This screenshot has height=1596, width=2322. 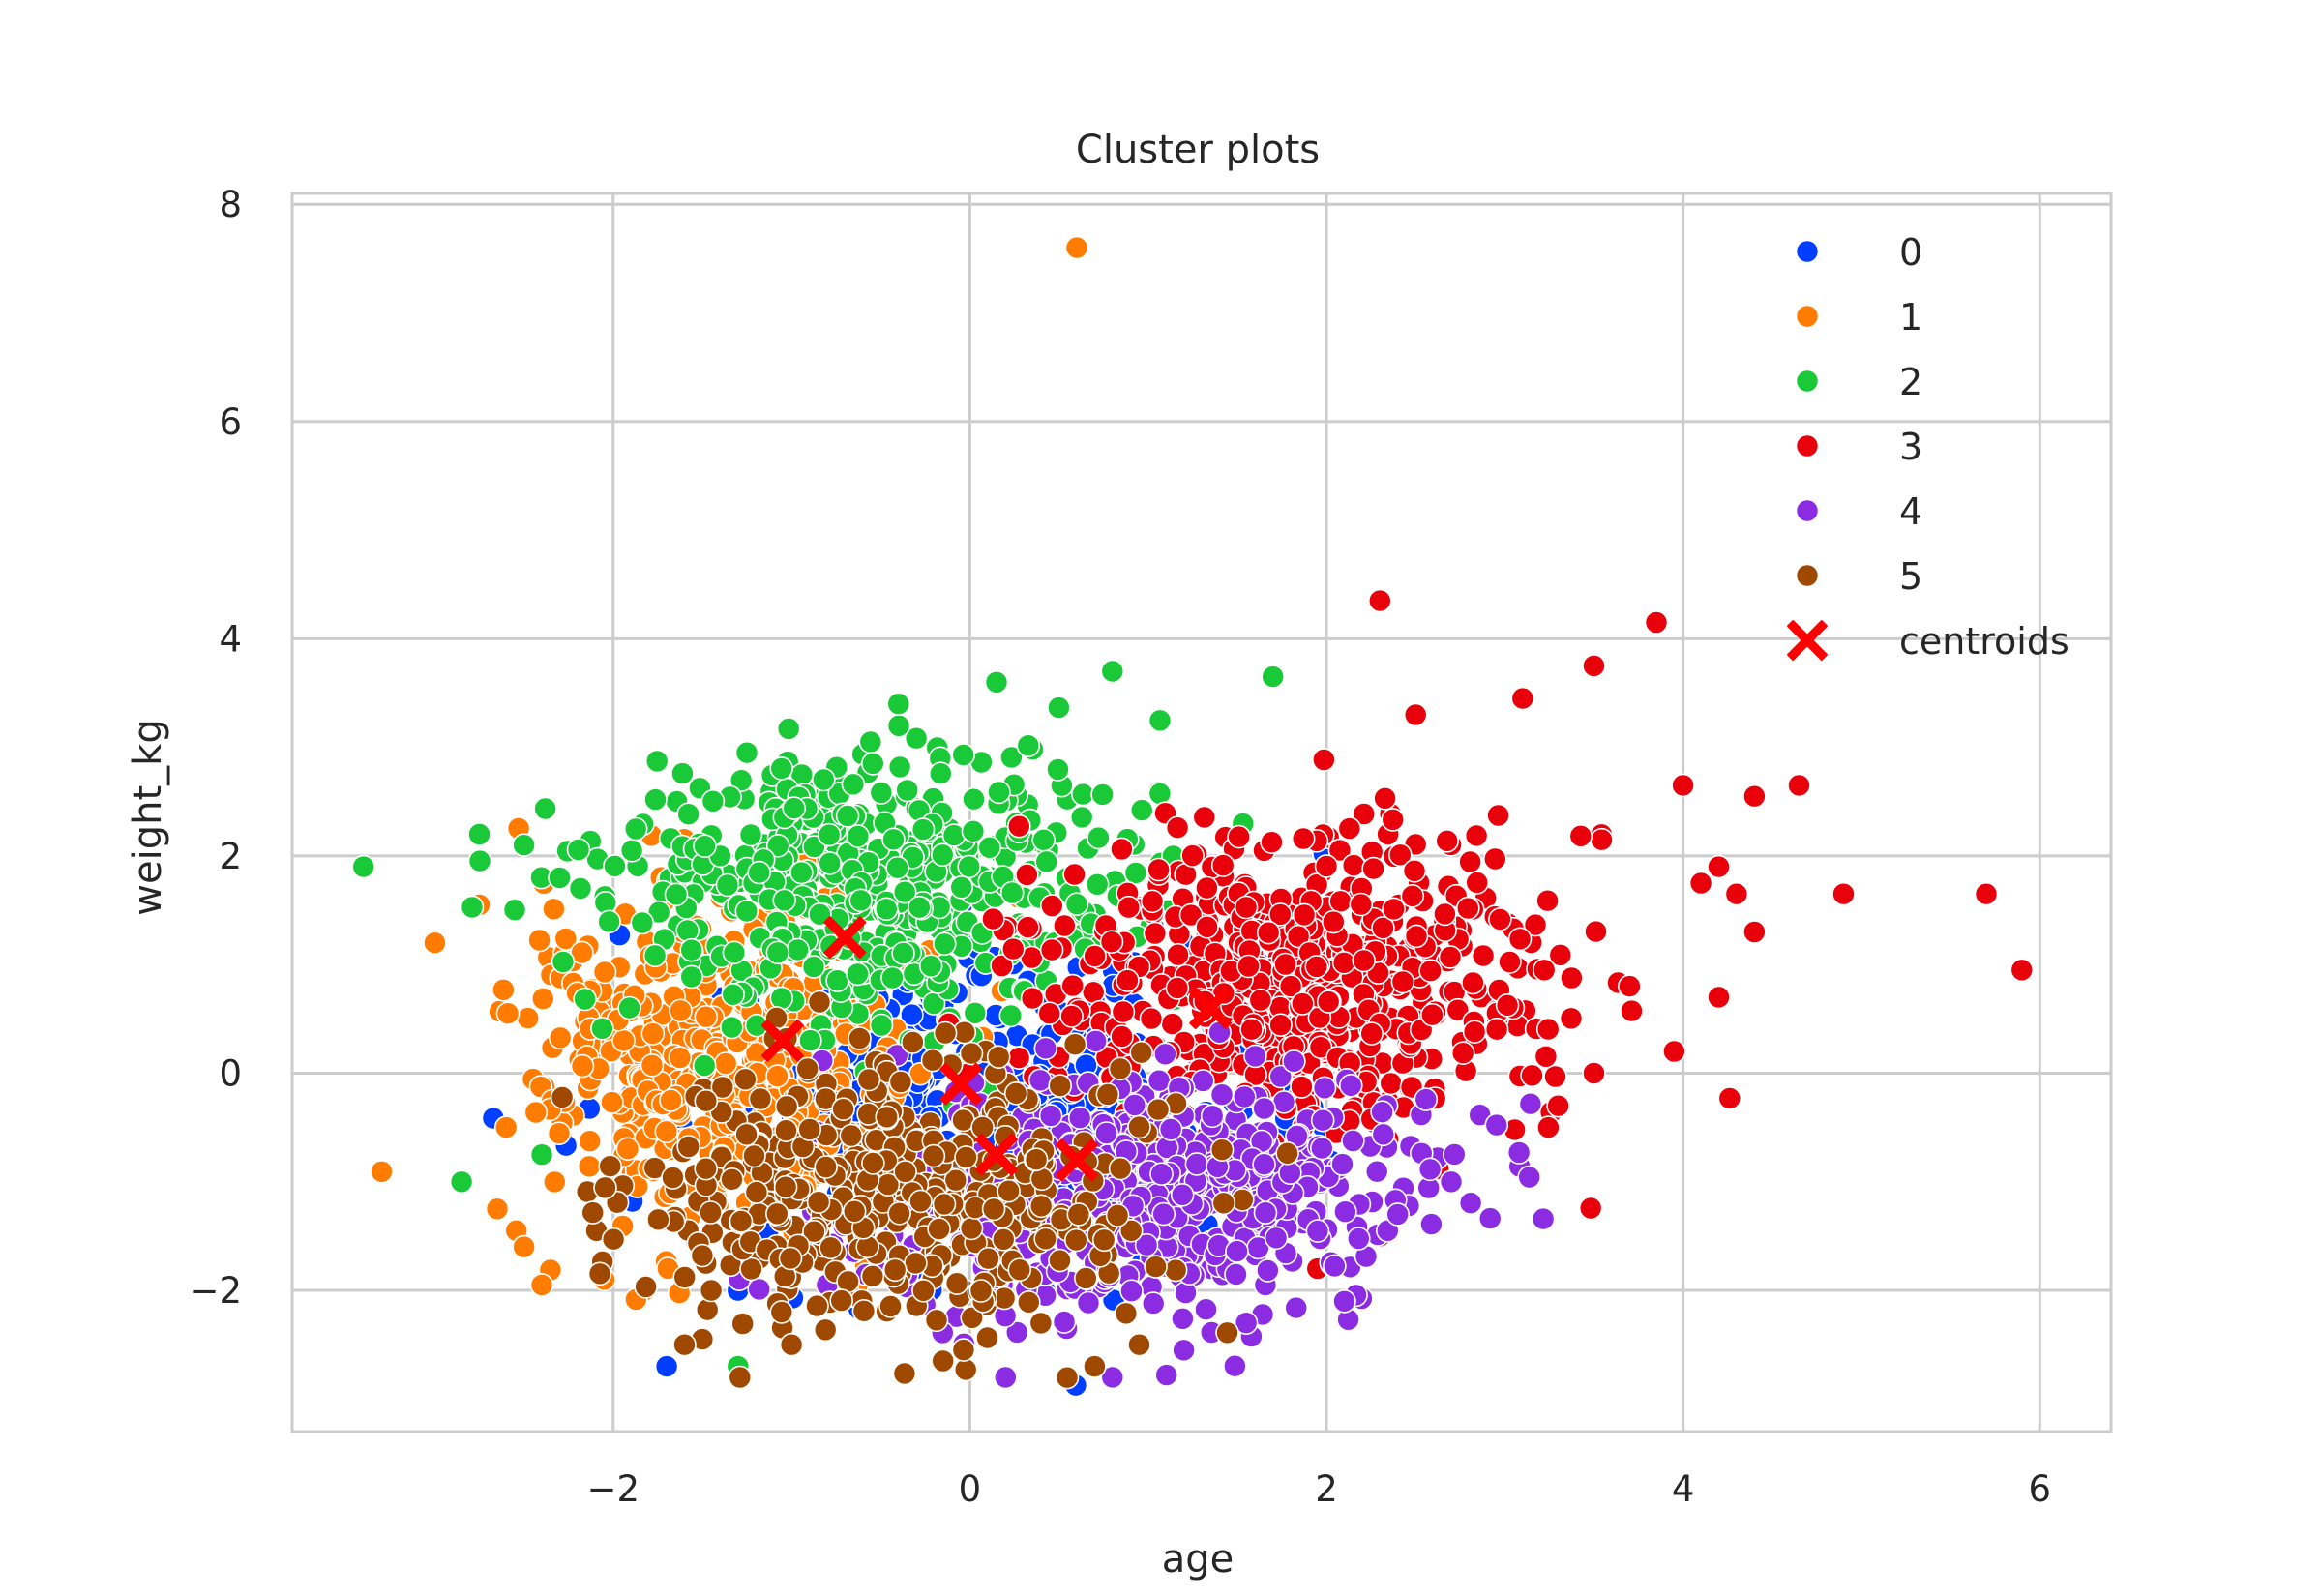 I want to click on y-axis-ticks: −2 0 2 4 6 8, so click(x=215, y=748).